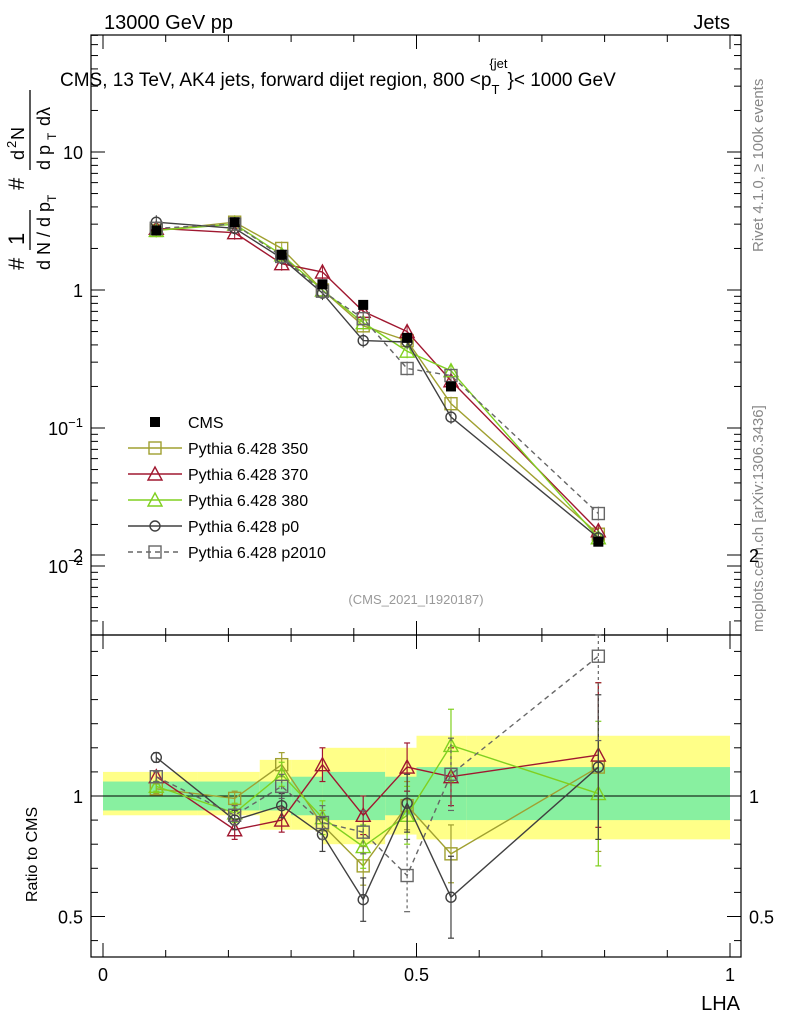 The image size is (786, 1024). I want to click on energy-label: 13000 GeV pp, so click(168, 23).